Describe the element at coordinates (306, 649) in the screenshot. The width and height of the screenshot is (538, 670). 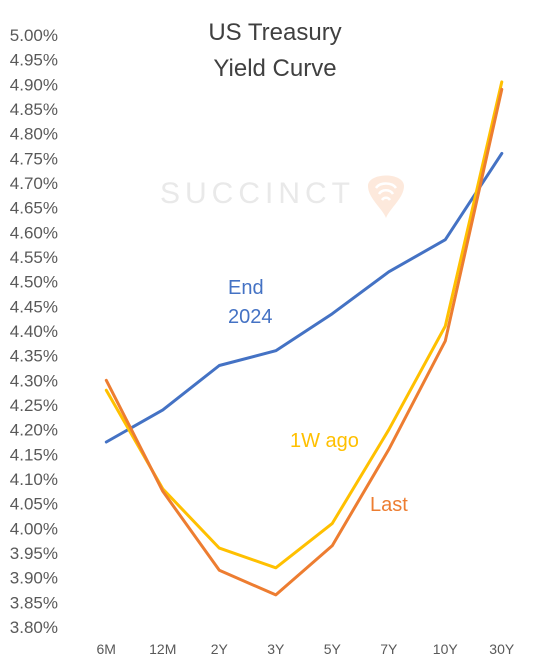
I see `x-axis: 6M 12M 2Y 3Y 5Y 7Y 10Y 30Y` at that location.